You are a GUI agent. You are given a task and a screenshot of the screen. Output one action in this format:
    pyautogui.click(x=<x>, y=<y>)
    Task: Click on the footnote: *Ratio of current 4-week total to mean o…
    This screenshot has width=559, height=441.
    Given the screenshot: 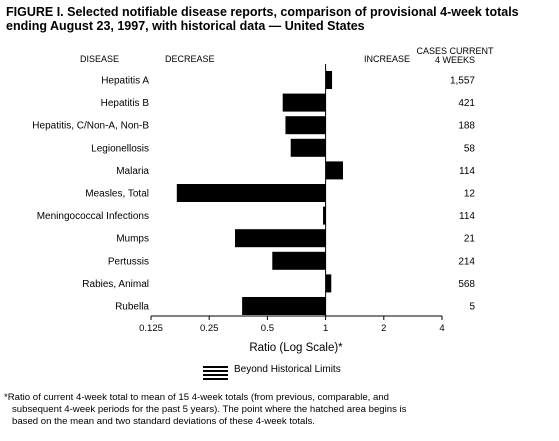 What is the action you would take?
    pyautogui.click(x=280, y=410)
    